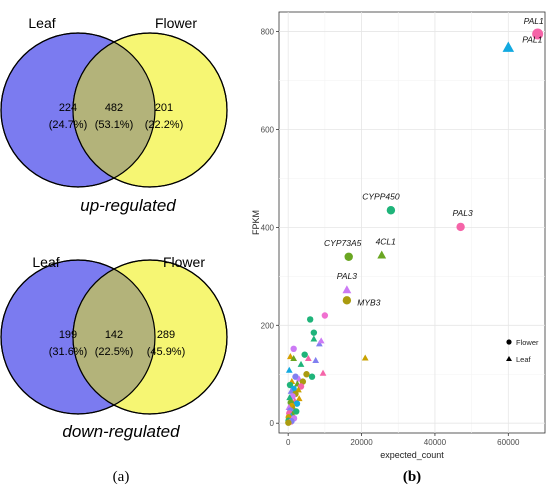 The height and width of the screenshot is (491, 550). Describe the element at coordinates (164, 108) in the screenshot. I see `right-only-count: 201` at that location.